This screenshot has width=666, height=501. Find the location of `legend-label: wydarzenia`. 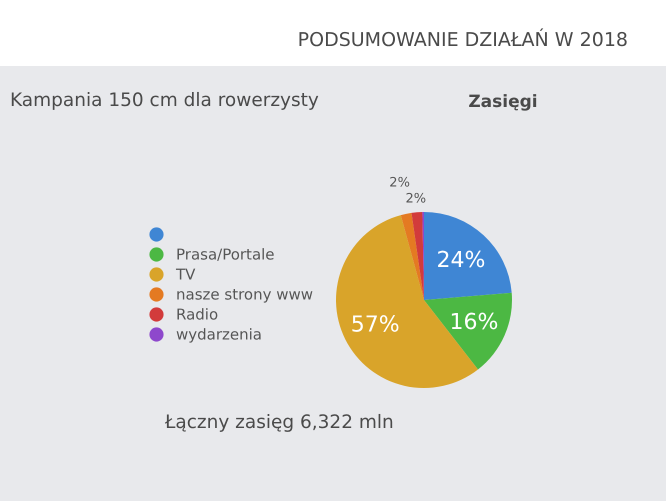

legend-label: wydarzenia is located at coordinates (219, 335).